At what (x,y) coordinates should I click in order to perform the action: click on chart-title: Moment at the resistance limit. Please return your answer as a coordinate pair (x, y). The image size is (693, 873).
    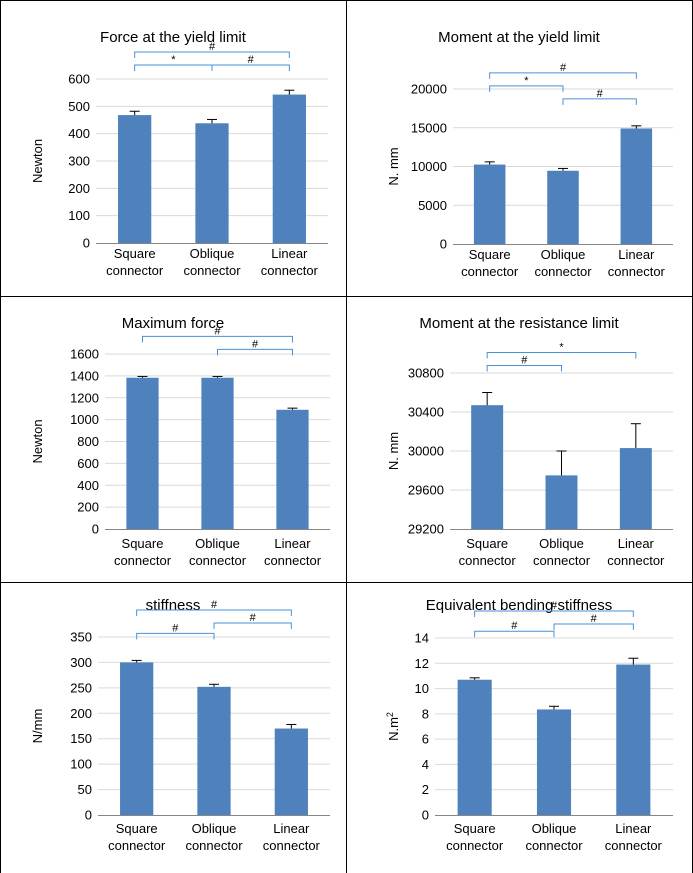
    Looking at the image, I should click on (519, 323).